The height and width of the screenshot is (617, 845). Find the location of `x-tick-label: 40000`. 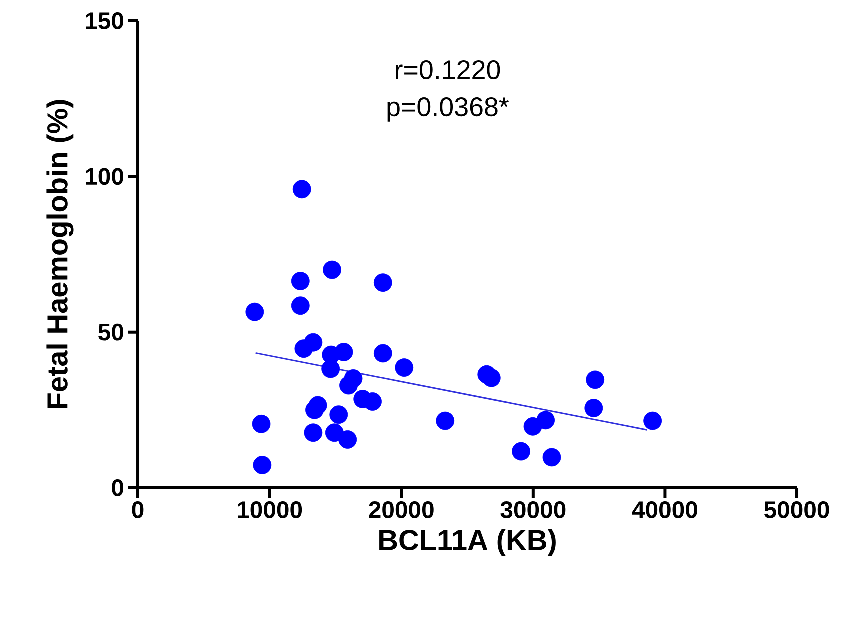

x-tick-label: 40000 is located at coordinates (665, 510).